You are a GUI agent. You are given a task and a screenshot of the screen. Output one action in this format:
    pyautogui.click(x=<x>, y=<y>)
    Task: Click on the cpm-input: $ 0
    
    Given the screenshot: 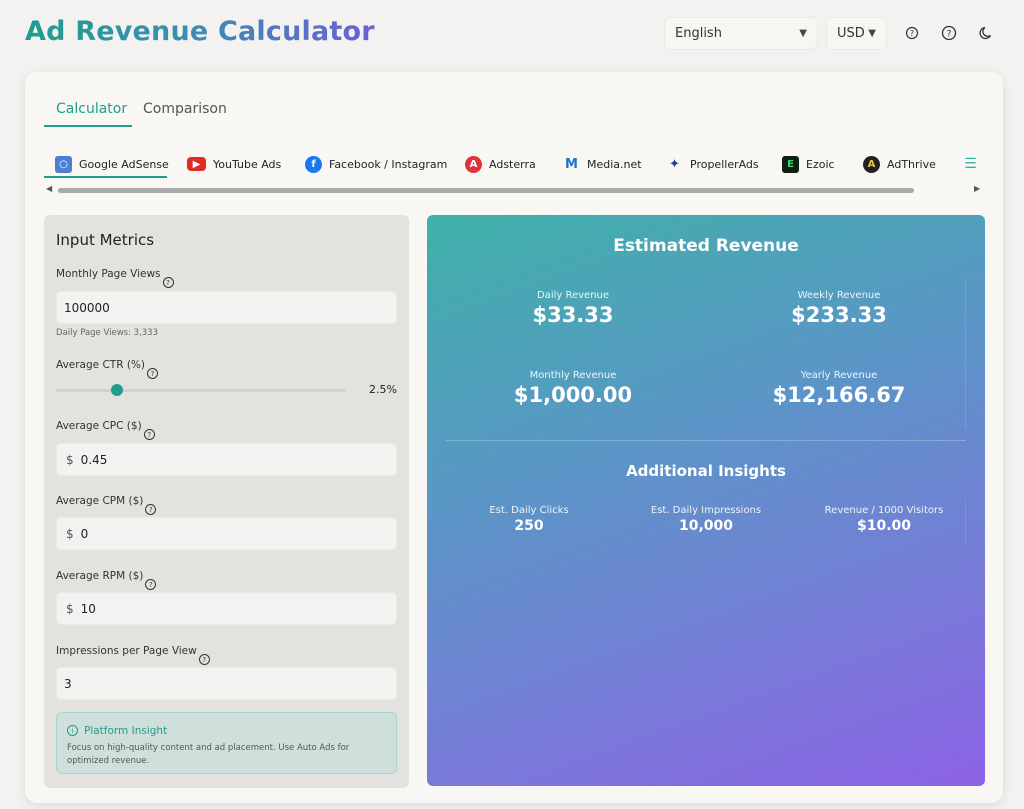 What is the action you would take?
    pyautogui.click(x=226, y=533)
    